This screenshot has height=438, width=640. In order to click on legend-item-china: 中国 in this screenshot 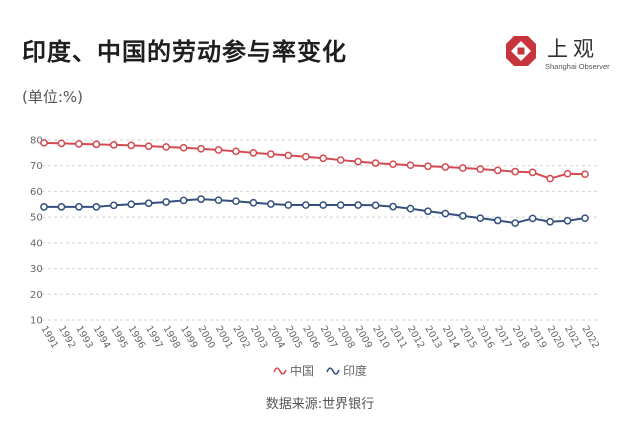, I will do `click(293, 370)`.